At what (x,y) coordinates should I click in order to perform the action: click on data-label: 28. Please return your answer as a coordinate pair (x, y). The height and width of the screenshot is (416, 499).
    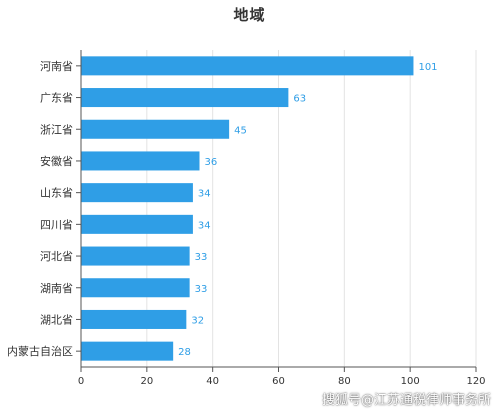
    Looking at the image, I should click on (184, 352).